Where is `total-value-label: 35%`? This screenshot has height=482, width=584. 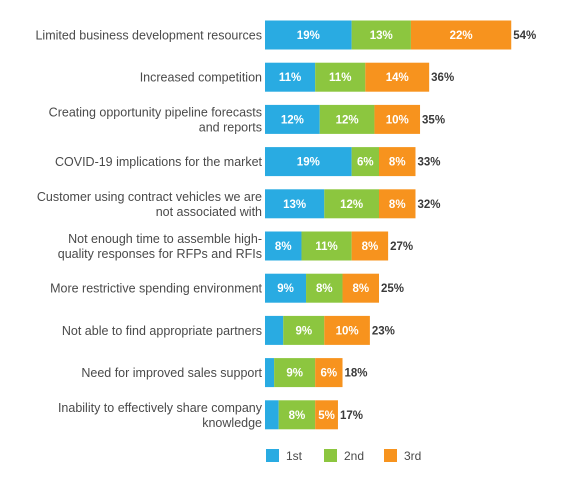
total-value-label: 35% is located at coordinates (433, 120).